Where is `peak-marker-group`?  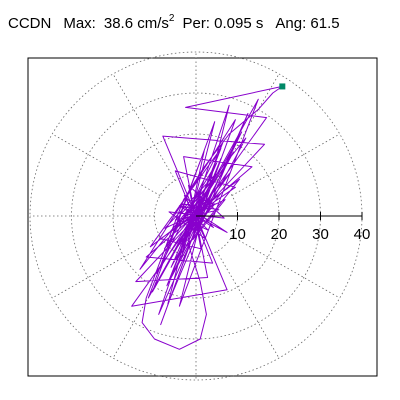 peak-marker-group is located at coordinates (282, 86).